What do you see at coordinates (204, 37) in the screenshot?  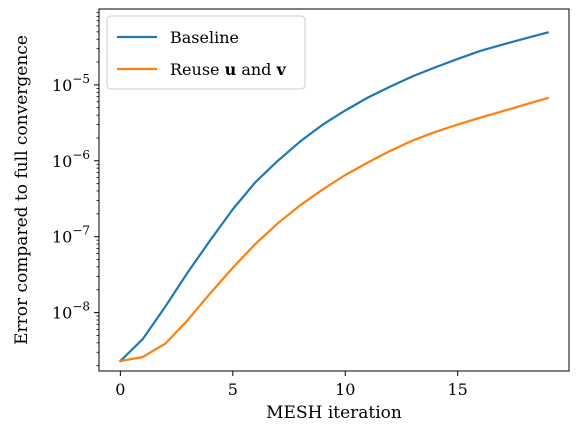 I see `legend-label-0: Baseline` at bounding box center [204, 37].